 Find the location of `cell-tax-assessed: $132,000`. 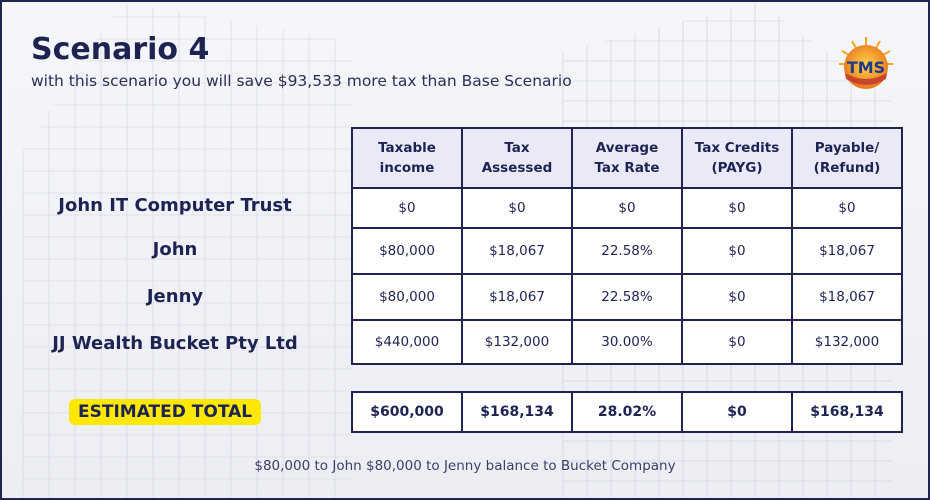

cell-tax-assessed: $132,000 is located at coordinates (517, 342).